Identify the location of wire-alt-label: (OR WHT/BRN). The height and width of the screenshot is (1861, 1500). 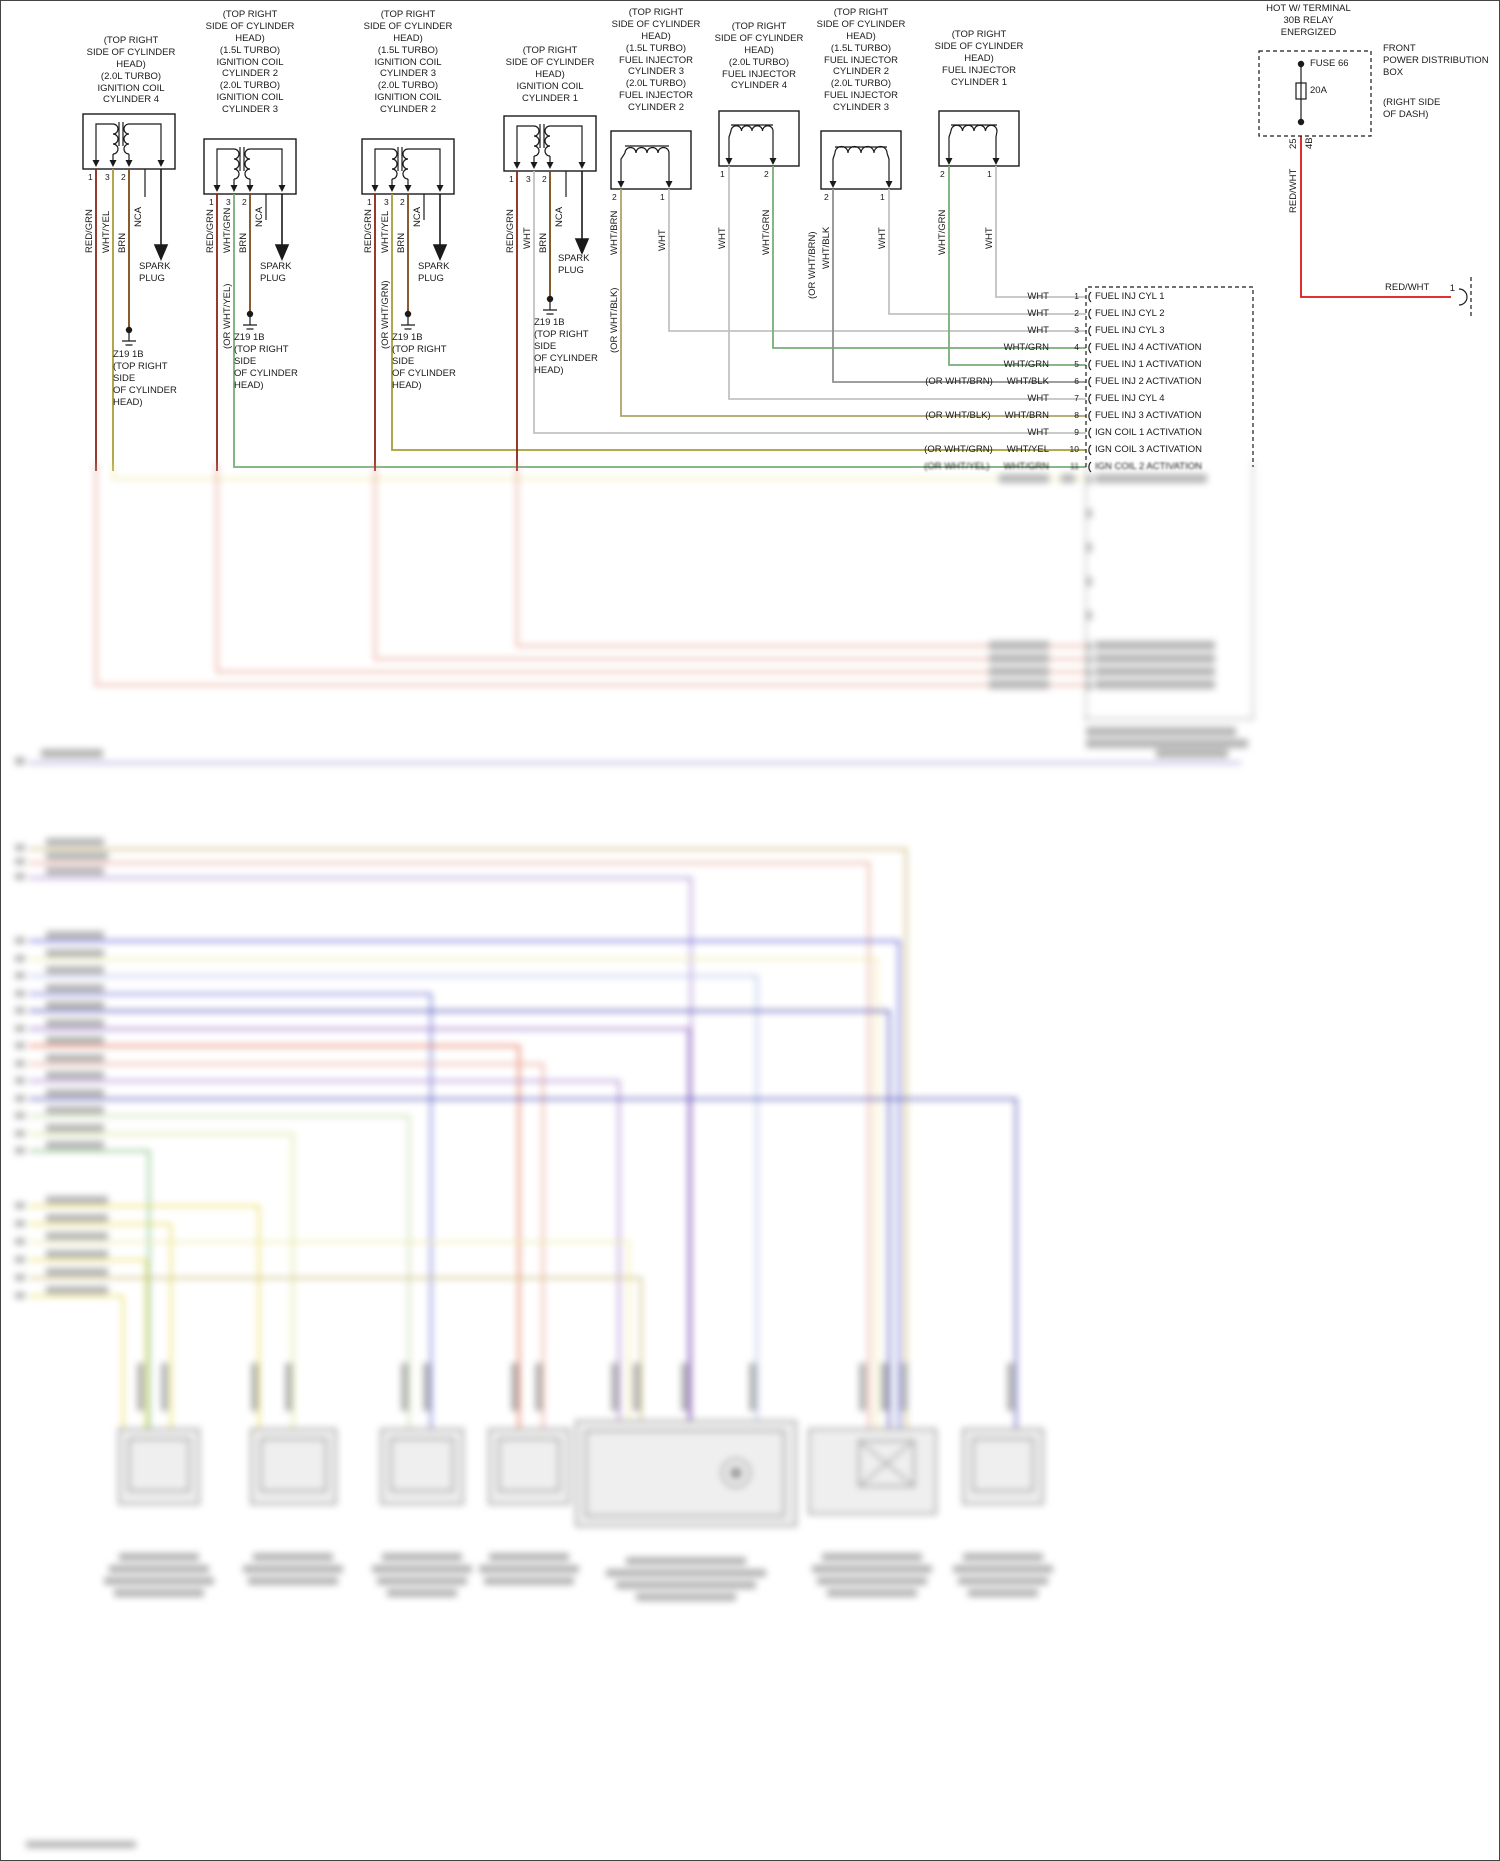
(812, 265).